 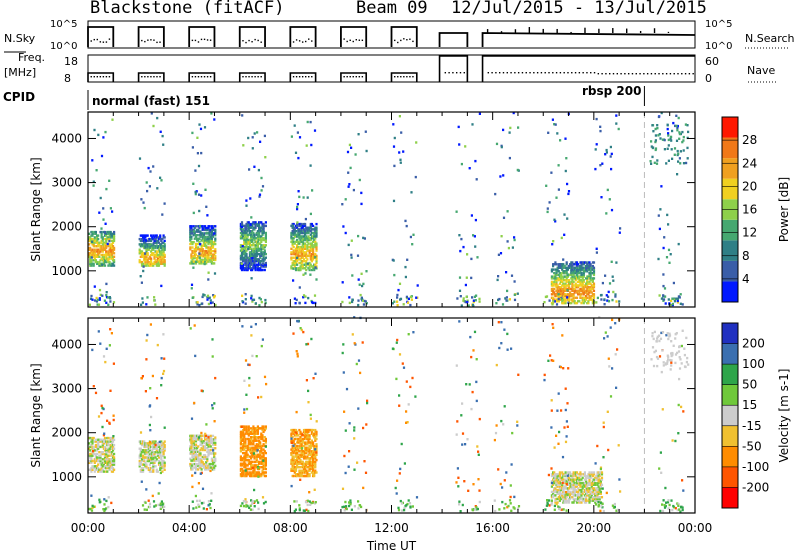 I want to click on colorbar-tick-label: 16, so click(x=749, y=210).